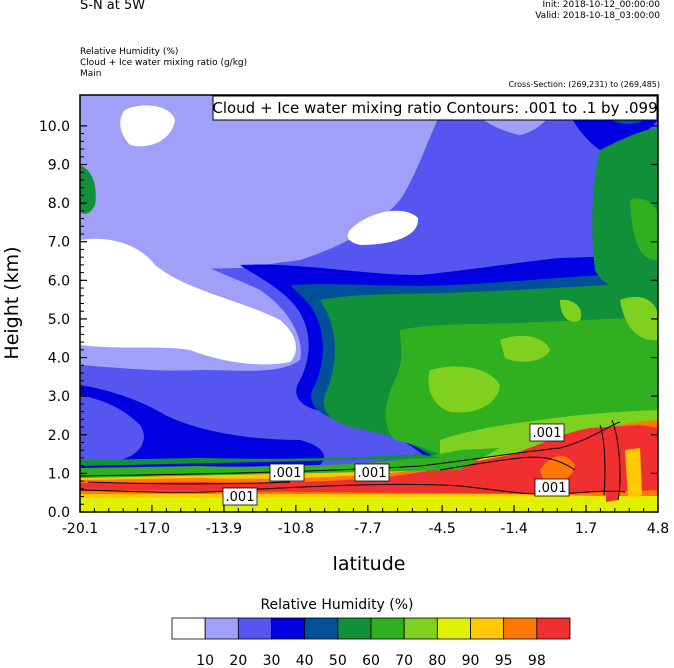  I want to click on x-tick-label: -7.7, so click(367, 529).